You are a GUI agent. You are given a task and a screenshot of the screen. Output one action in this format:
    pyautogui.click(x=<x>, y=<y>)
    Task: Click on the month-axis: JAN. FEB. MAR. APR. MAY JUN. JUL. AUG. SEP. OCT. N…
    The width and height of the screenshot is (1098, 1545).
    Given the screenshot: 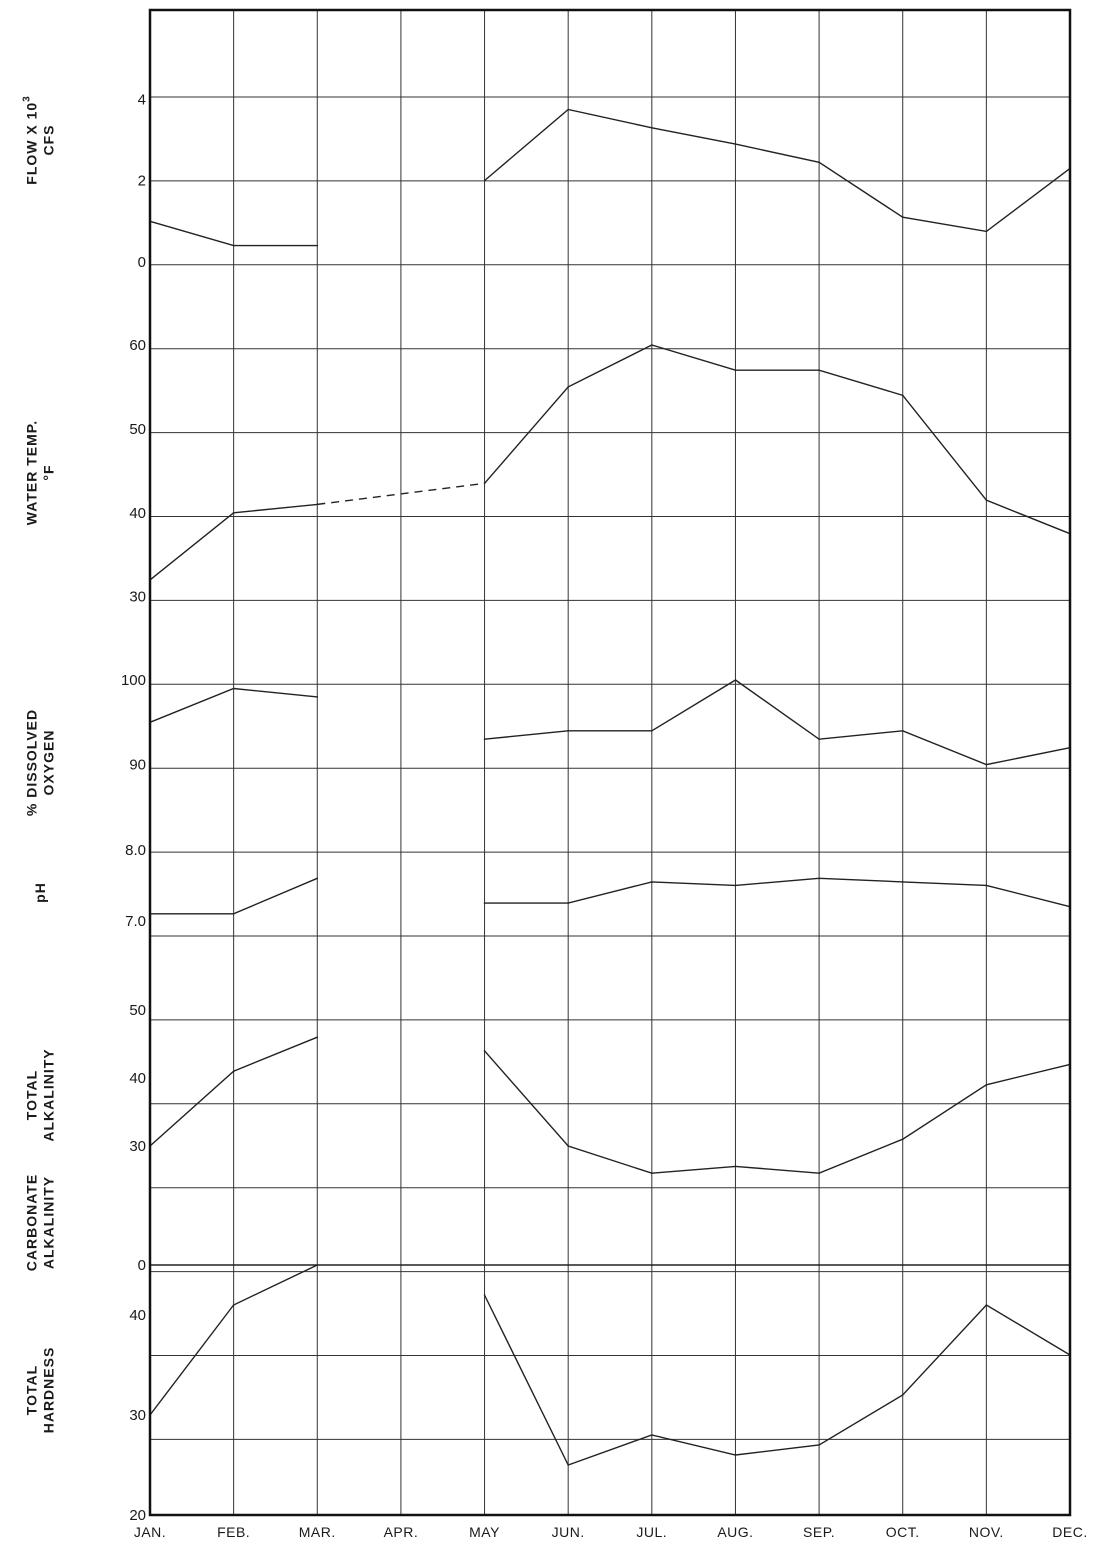 What is the action you would take?
    pyautogui.click(x=610, y=1532)
    